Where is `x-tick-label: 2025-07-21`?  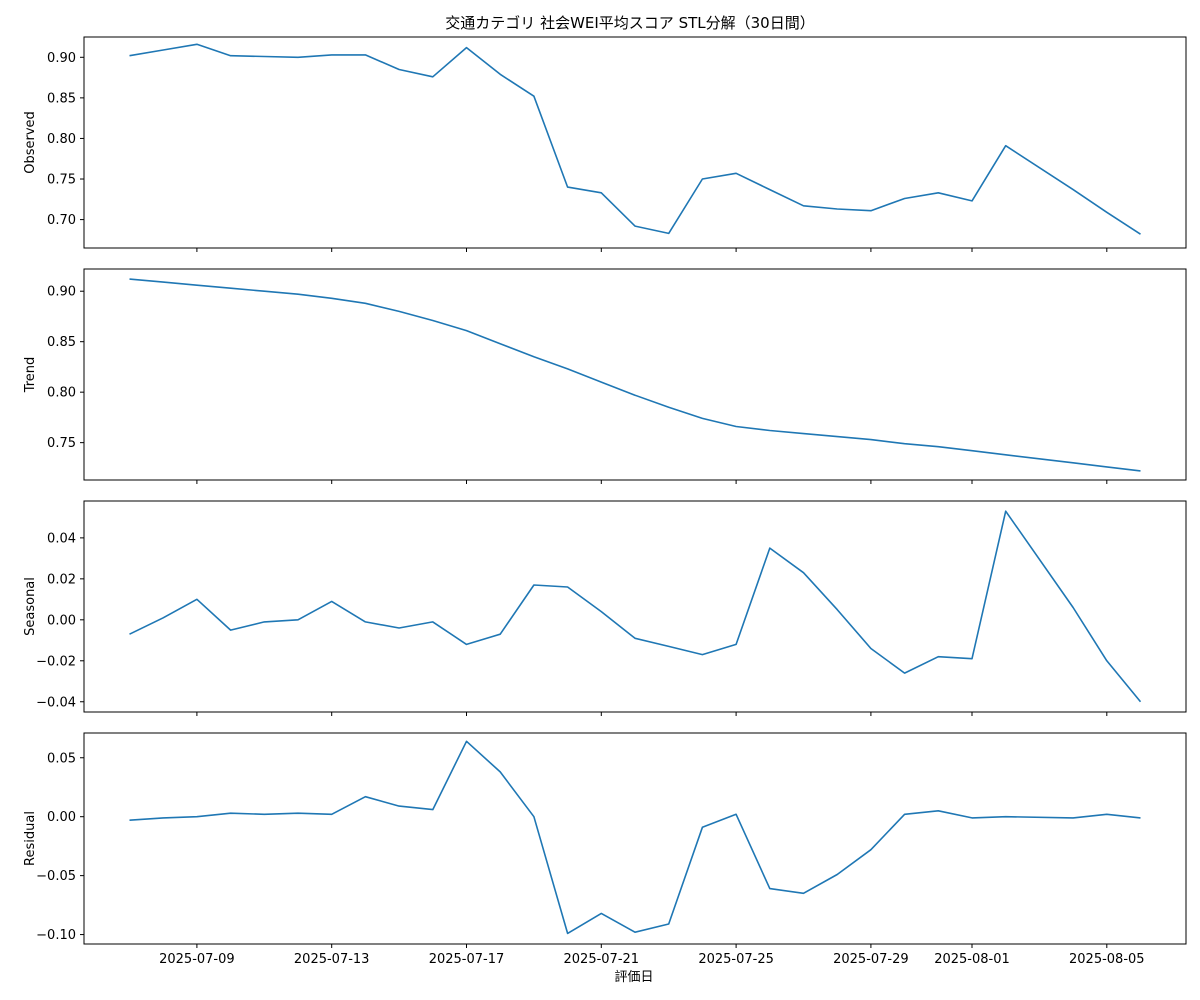 x-tick-label: 2025-07-21 is located at coordinates (602, 959).